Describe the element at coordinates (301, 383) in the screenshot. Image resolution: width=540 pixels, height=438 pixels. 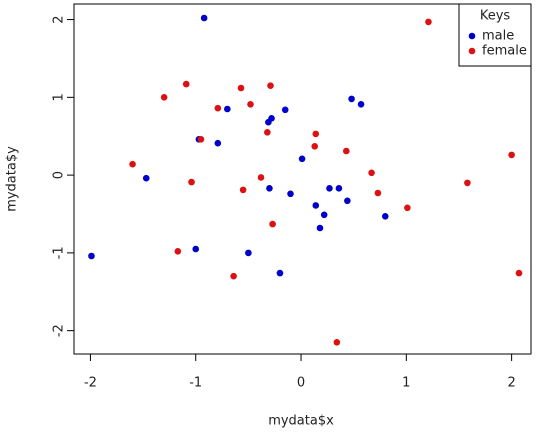
I see `x-tick-label: 0` at that location.